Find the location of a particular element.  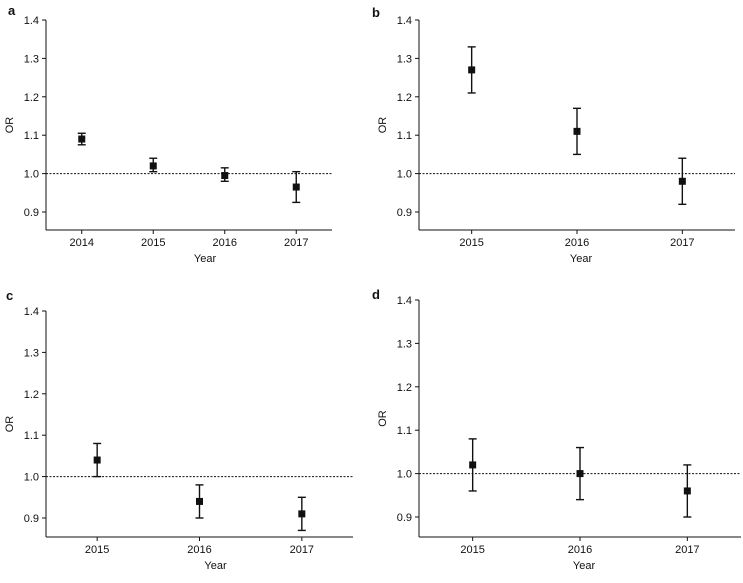

x-tick-label: 2014 is located at coordinates (82, 243).